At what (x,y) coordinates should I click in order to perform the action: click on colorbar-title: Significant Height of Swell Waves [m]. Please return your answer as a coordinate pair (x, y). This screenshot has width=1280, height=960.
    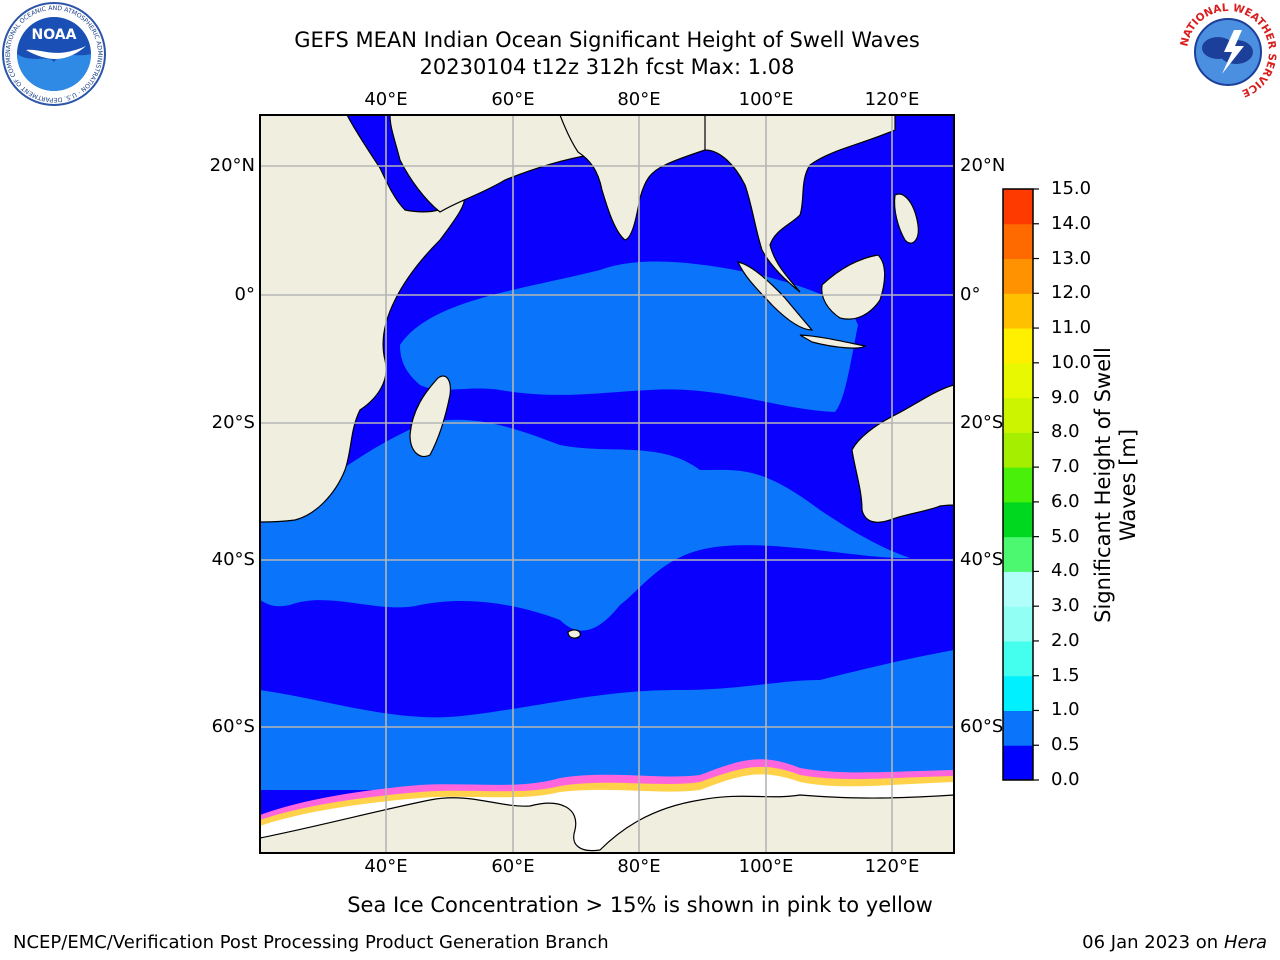
    Looking at the image, I should click on (1115, 485).